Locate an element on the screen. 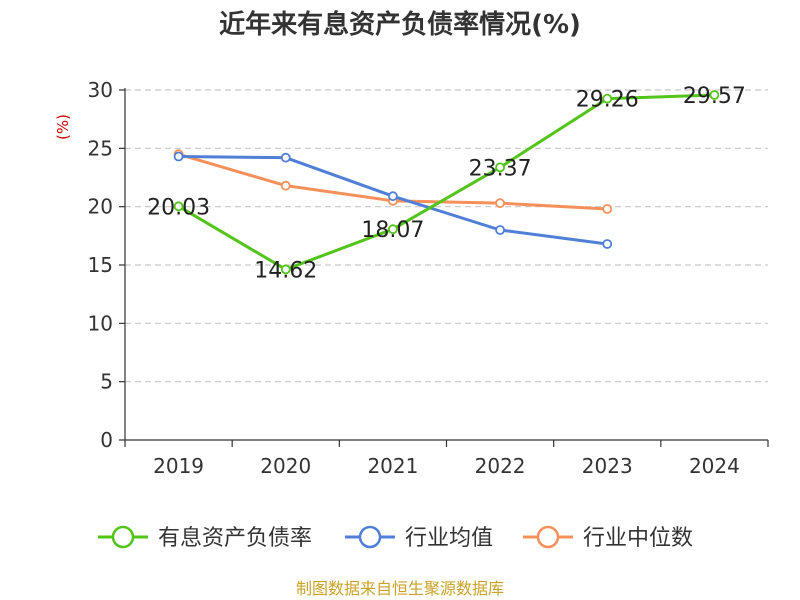 The height and width of the screenshot is (600, 800). data-label: 20.03 is located at coordinates (178, 207).